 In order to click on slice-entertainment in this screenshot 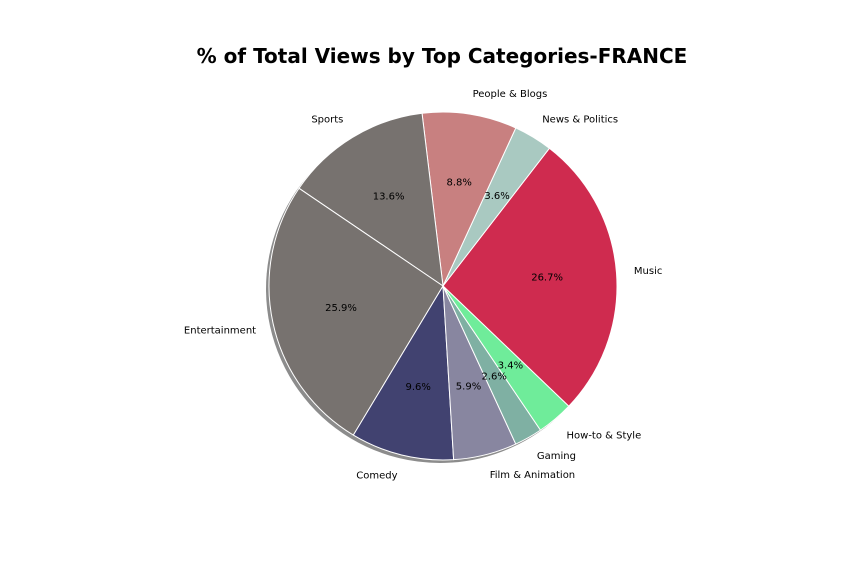, I will do `click(356, 311)`.